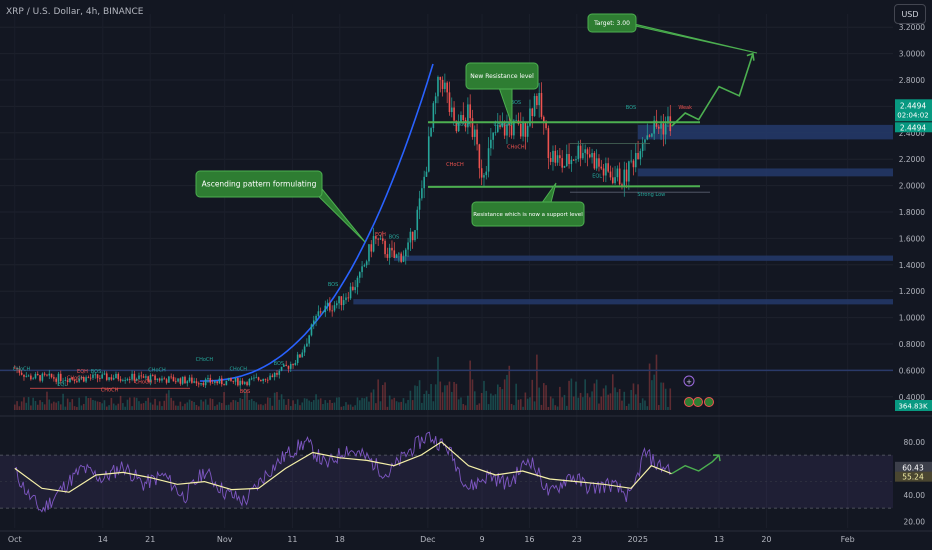  I want to click on event-plus-icon, so click(689, 381).